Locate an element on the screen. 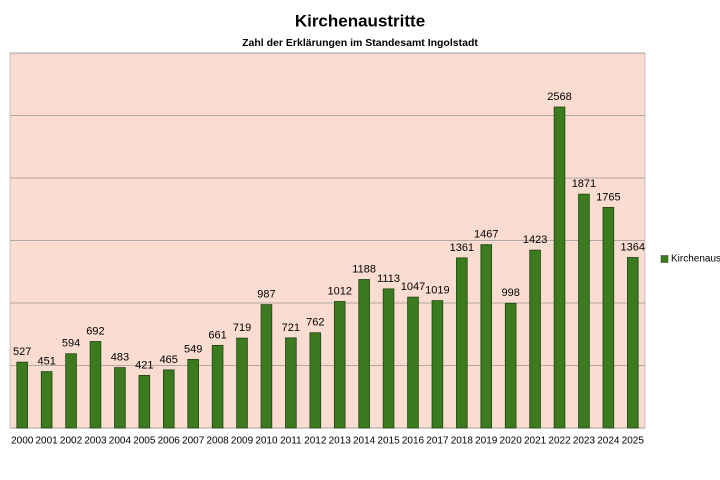 The image size is (720, 480). data-label: 1047 is located at coordinates (413, 287).